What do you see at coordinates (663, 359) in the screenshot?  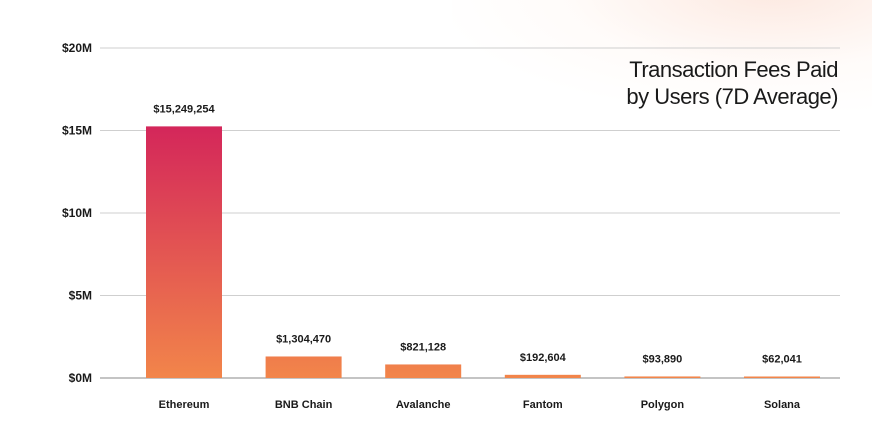 I see `data-label: $93,890` at bounding box center [663, 359].